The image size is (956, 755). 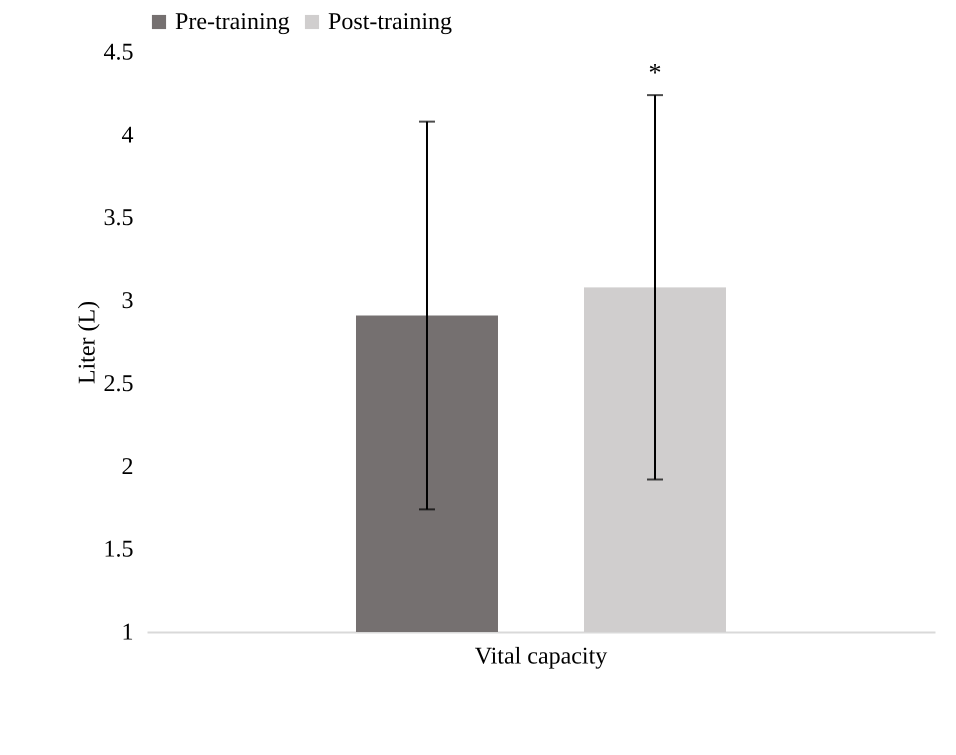 I want to click on y-tick-label: 4, so click(x=128, y=135).